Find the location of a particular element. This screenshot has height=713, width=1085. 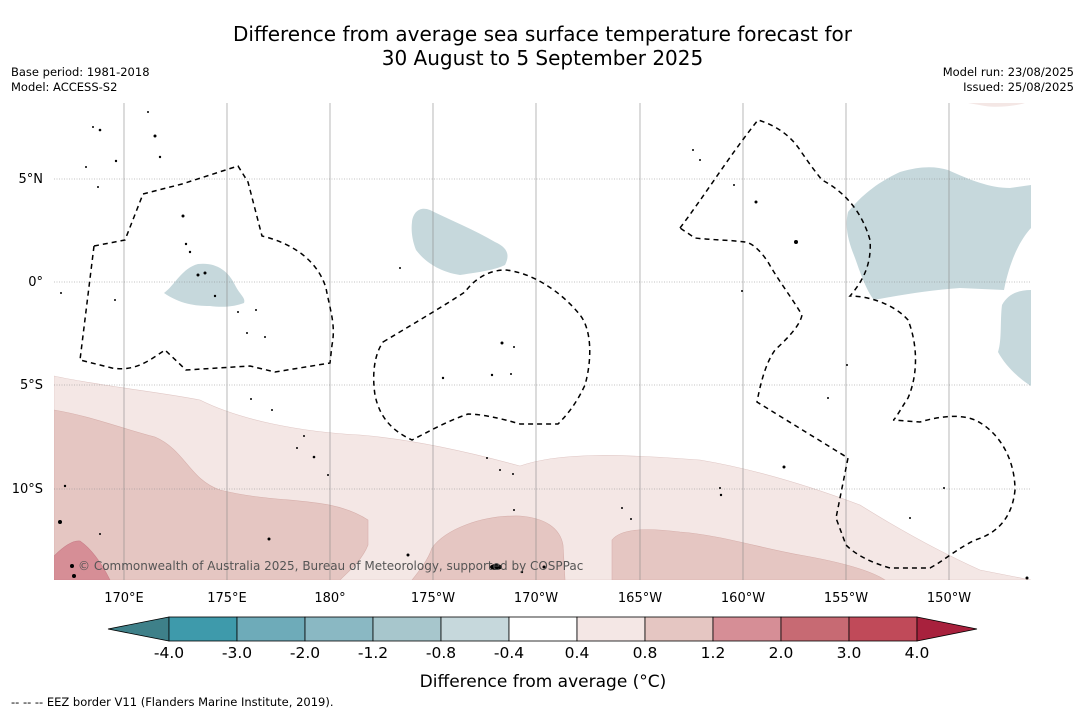

colorbar-over-arrow is located at coordinates (947, 629).